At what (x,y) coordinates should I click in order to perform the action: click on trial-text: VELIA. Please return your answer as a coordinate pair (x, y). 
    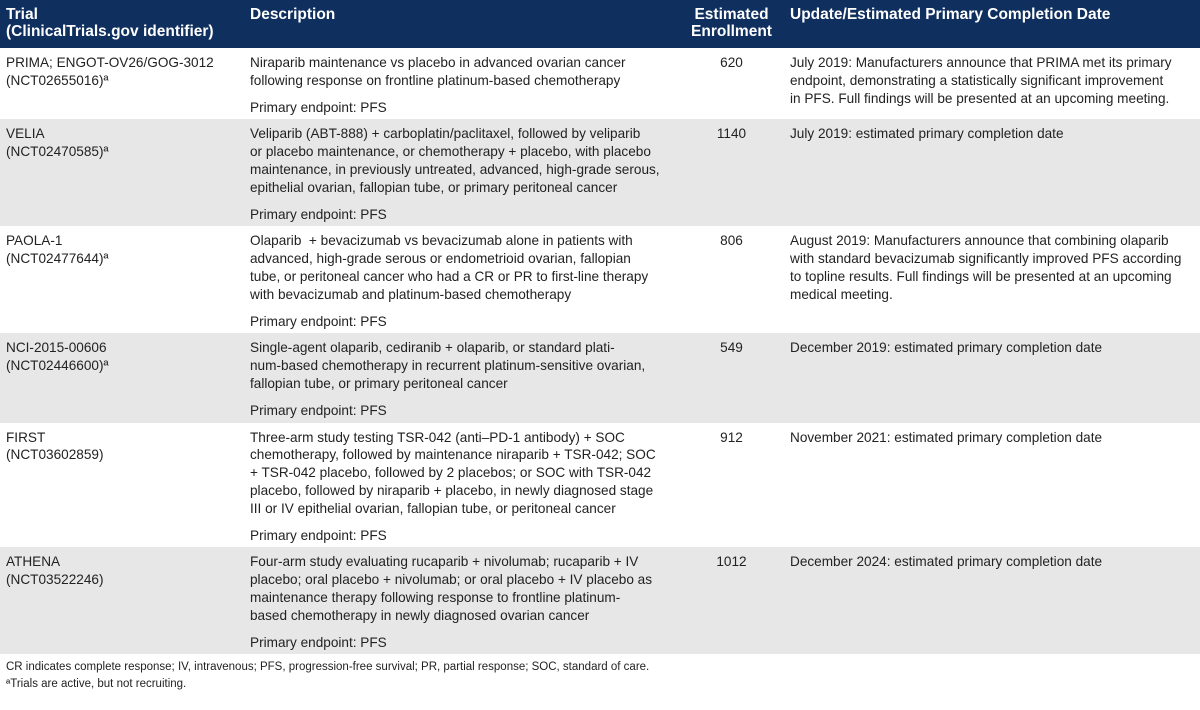
    Looking at the image, I should click on (25, 134).